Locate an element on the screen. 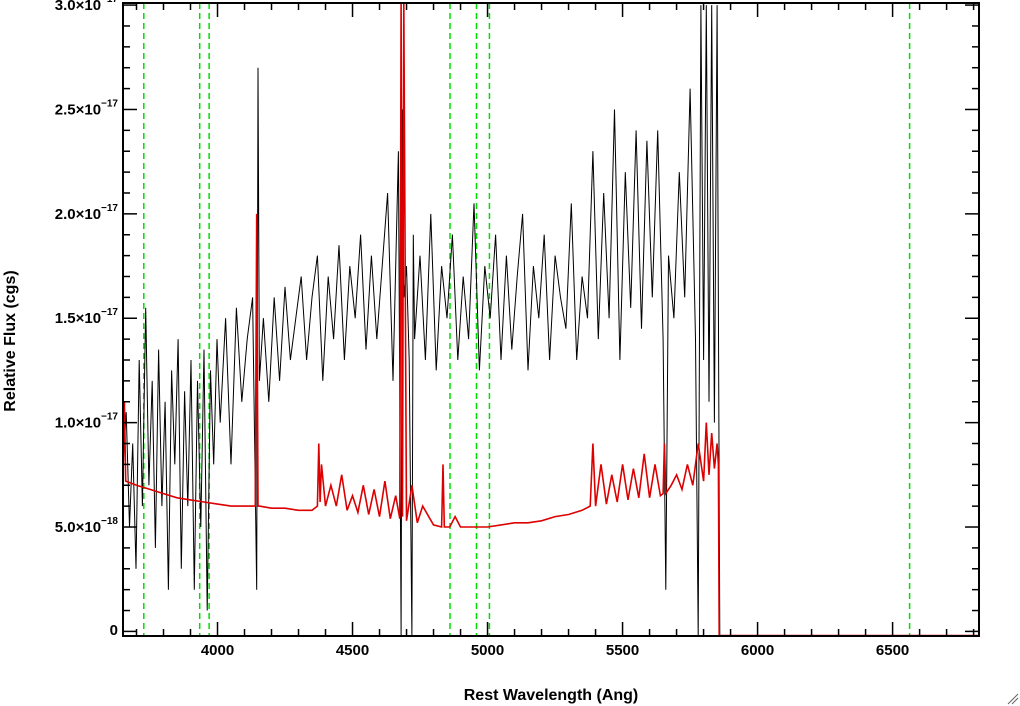 This screenshot has width=1020, height=706. y-tick-label: 0 is located at coordinates (114, 630).